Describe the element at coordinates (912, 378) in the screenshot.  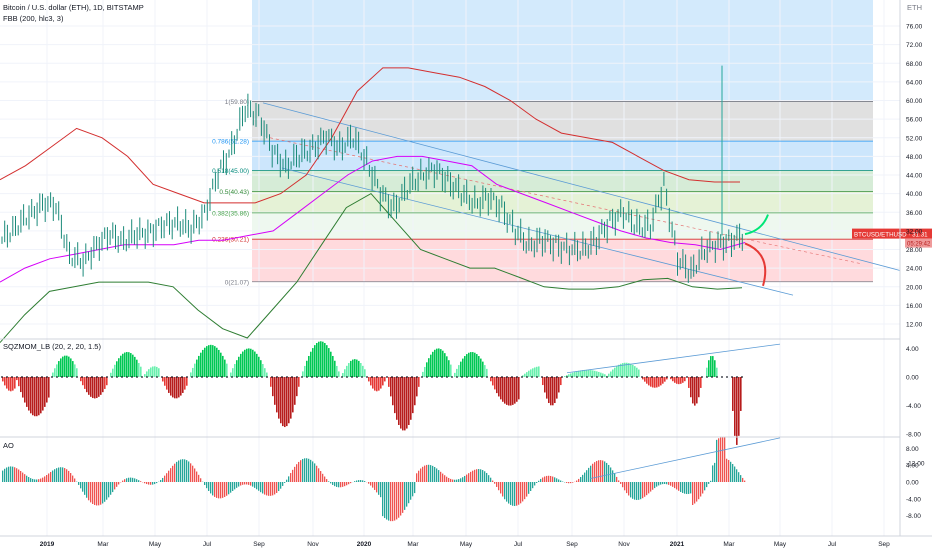
I see `sqz-tick-label: 0.00` at that location.